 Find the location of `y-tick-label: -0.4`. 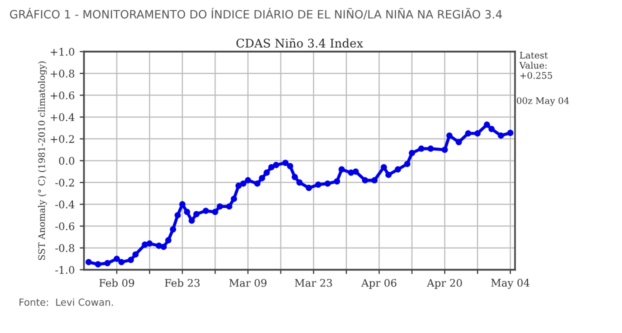

y-tick-label: -0.4 is located at coordinates (64, 204).